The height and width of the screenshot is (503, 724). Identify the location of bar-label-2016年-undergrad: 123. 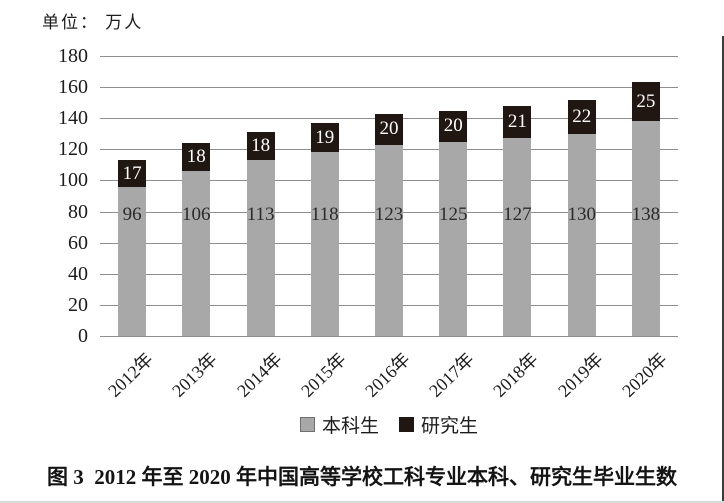
(389, 214).